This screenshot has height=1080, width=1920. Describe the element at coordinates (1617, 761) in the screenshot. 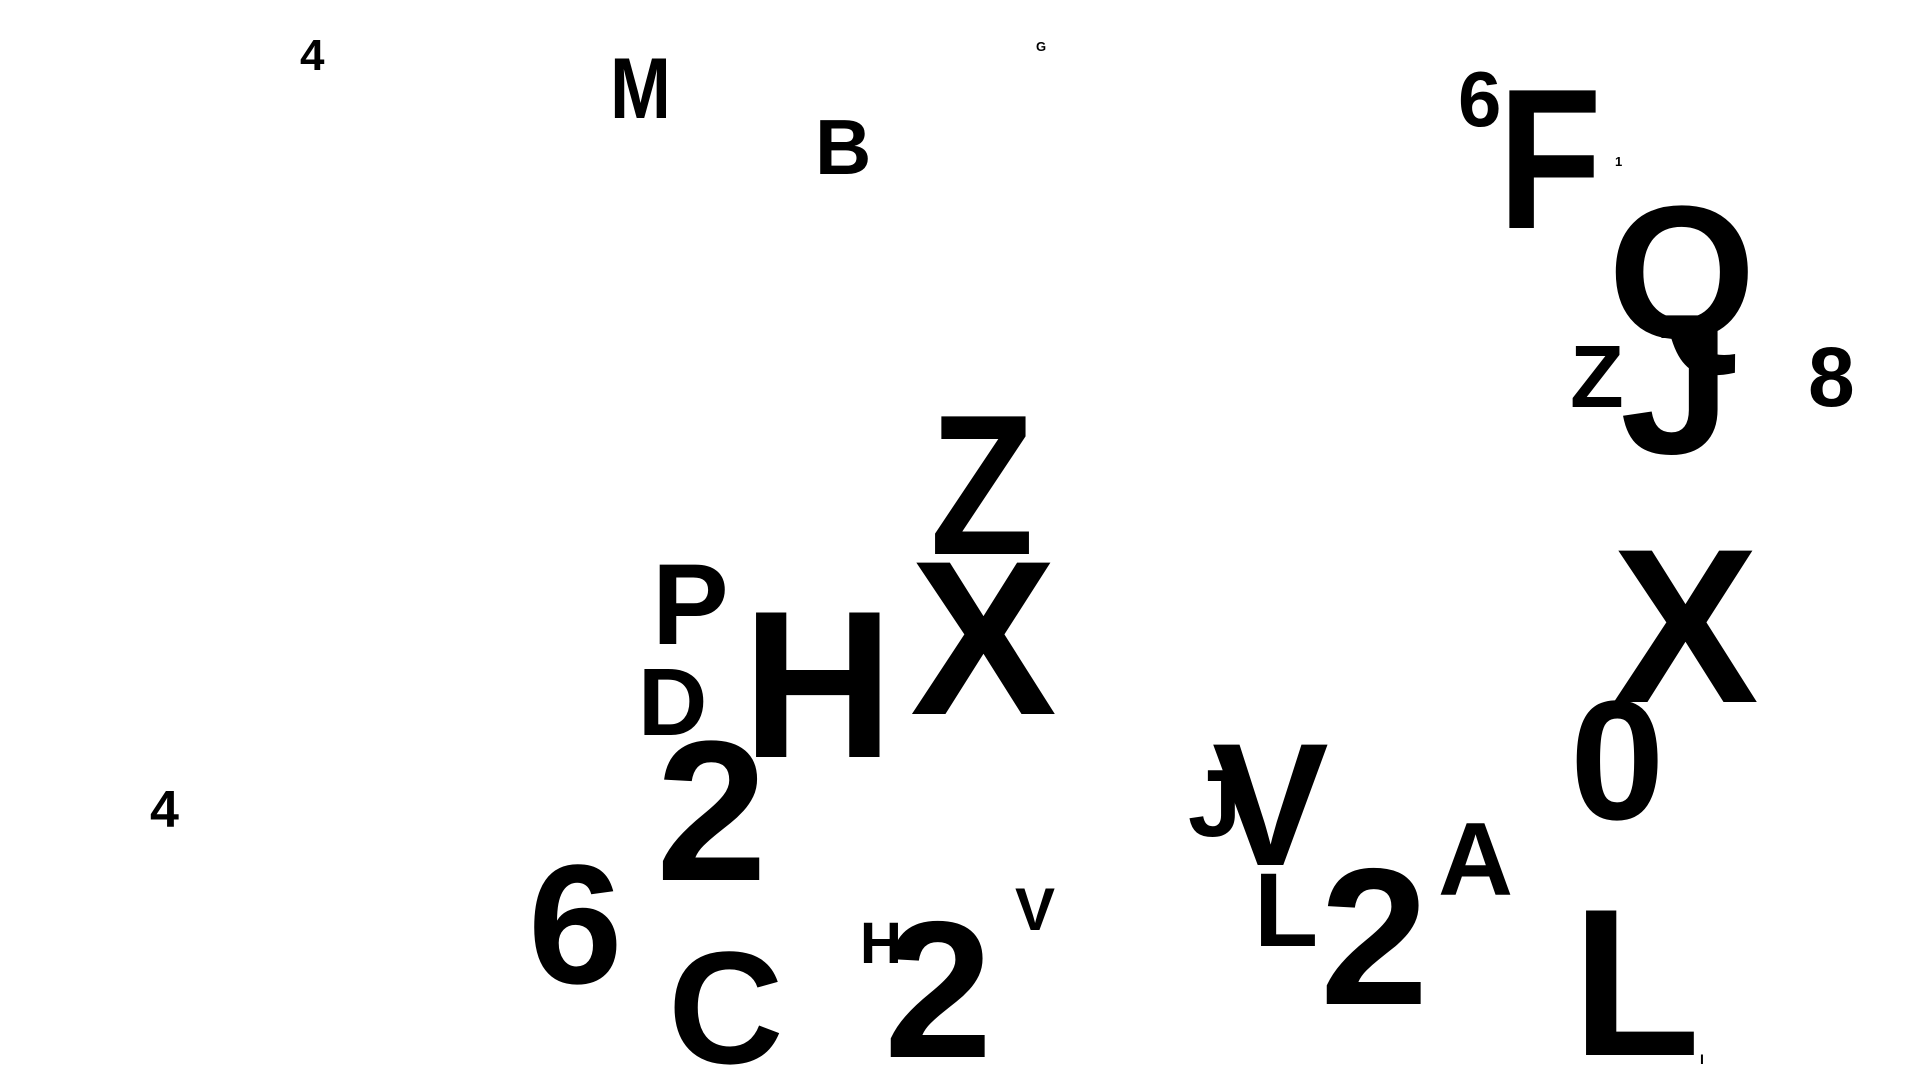

I see `glyph-0: 0` at that location.